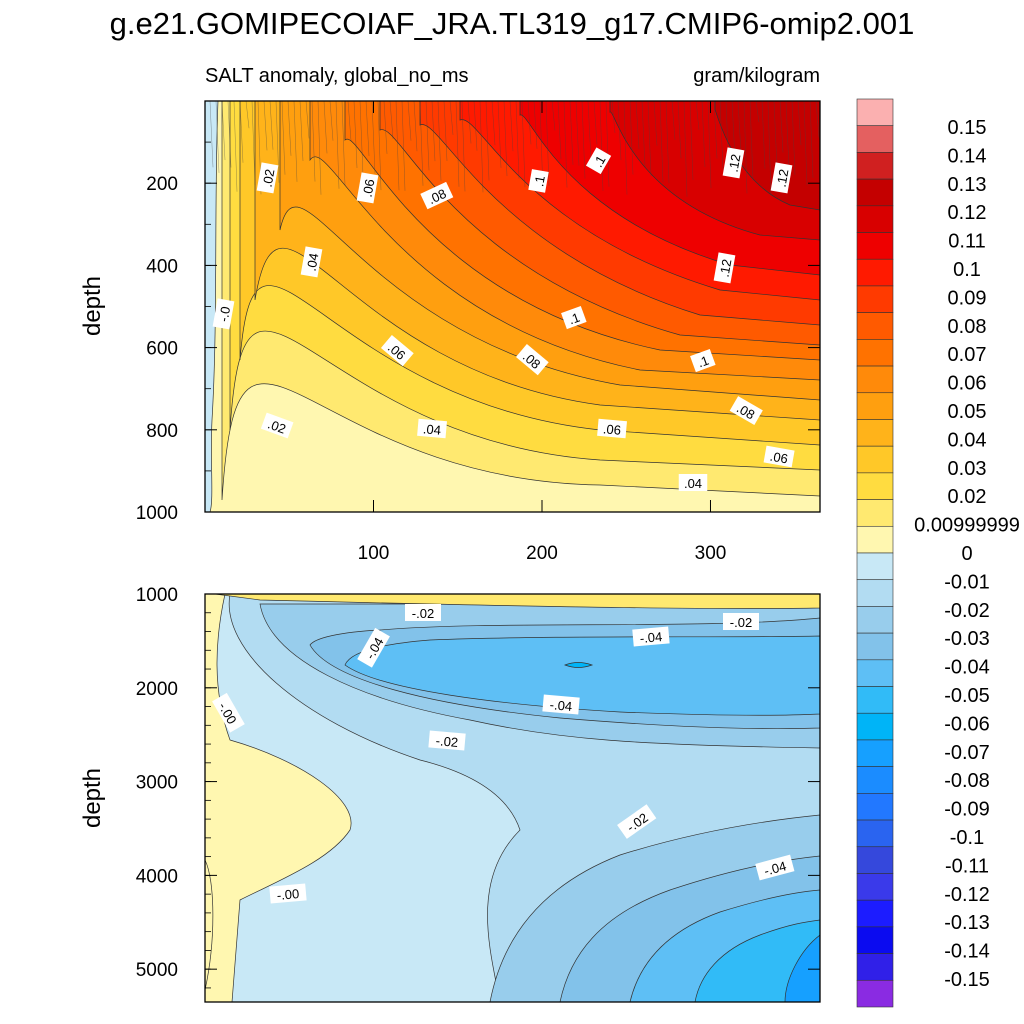 The width and height of the screenshot is (1024, 1024). I want to click on contour-label-text: -.00, so click(288, 894).